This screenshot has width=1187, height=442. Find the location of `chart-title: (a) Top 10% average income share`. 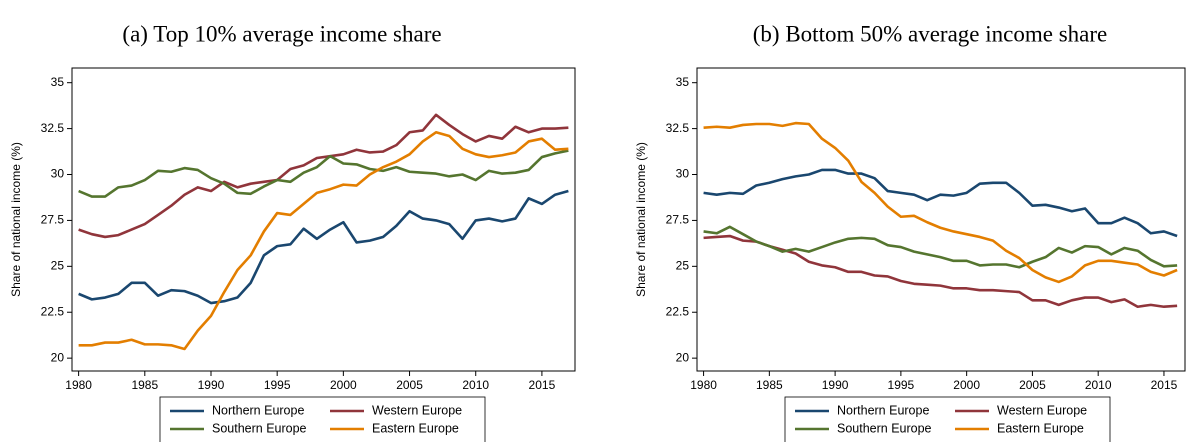

chart-title: (a) Top 10% average income share is located at coordinates (281, 33).